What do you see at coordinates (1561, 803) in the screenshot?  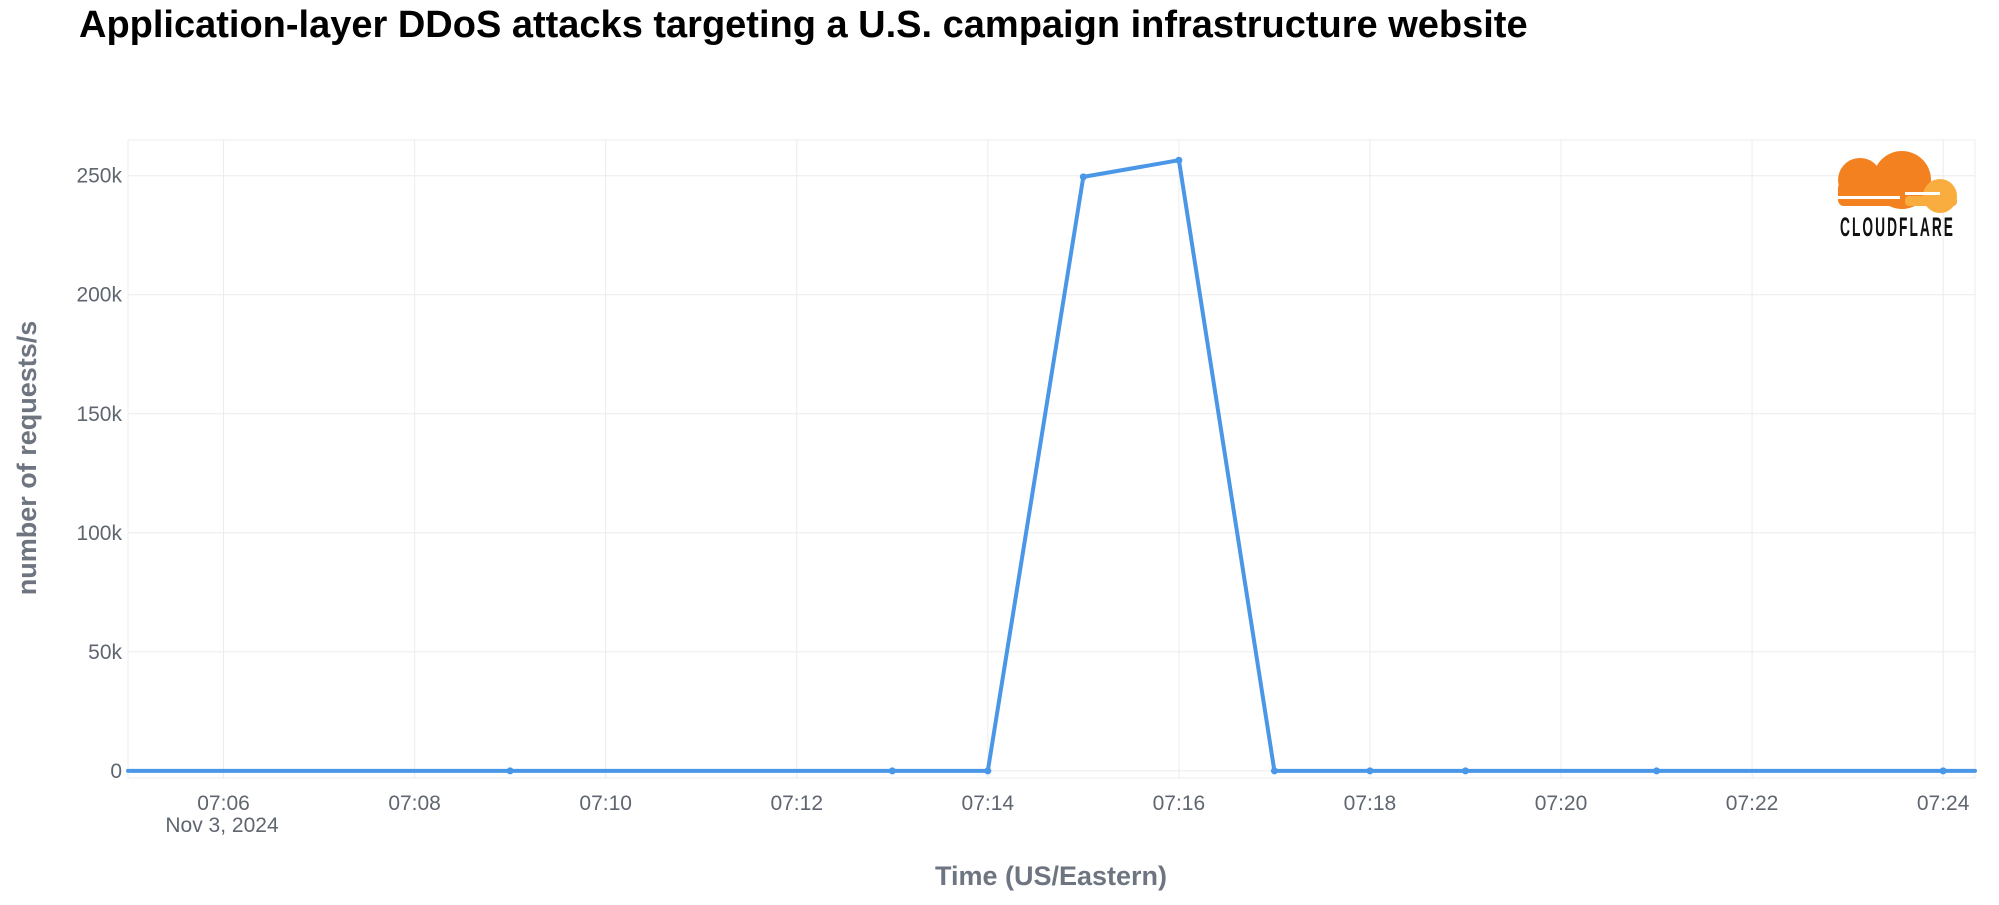 I see `x-tick-label: 07:20` at bounding box center [1561, 803].